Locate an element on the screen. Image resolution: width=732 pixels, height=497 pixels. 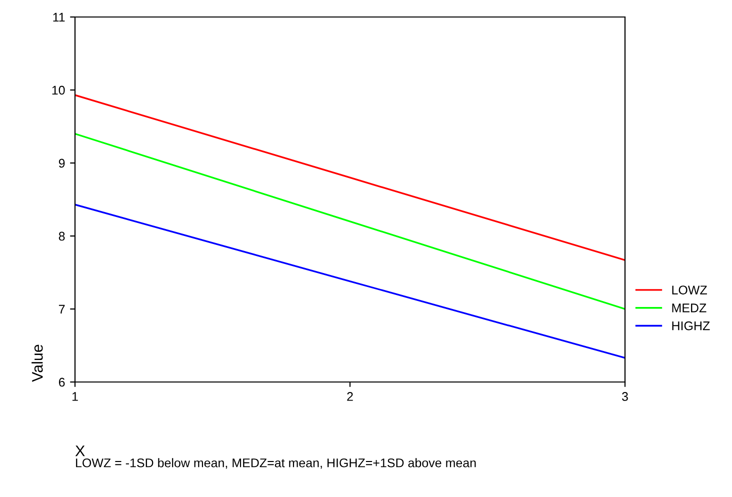
legend-label: MEDZ is located at coordinates (689, 308).